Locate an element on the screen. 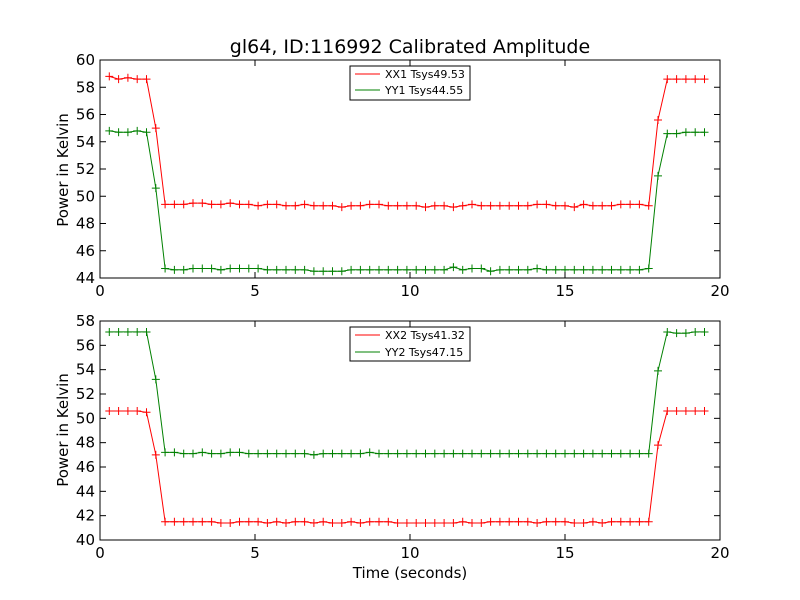 Image resolution: width=800 pixels, height=600 pixels. bottom-legend-label-xx2: XX2 Tsys41.32 is located at coordinates (425, 335).